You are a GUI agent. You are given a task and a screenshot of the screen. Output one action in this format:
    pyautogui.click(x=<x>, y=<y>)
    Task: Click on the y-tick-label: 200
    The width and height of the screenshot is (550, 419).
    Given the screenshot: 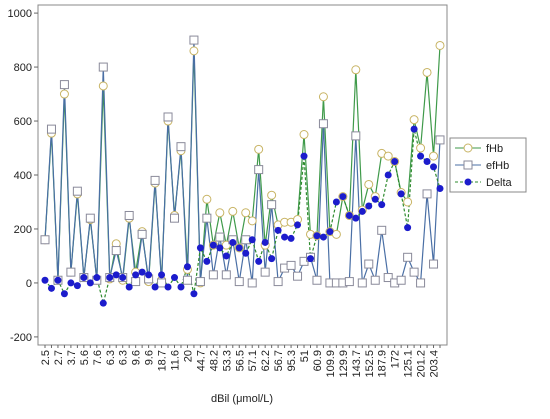 What is the action you would take?
    pyautogui.click(x=23, y=230)
    